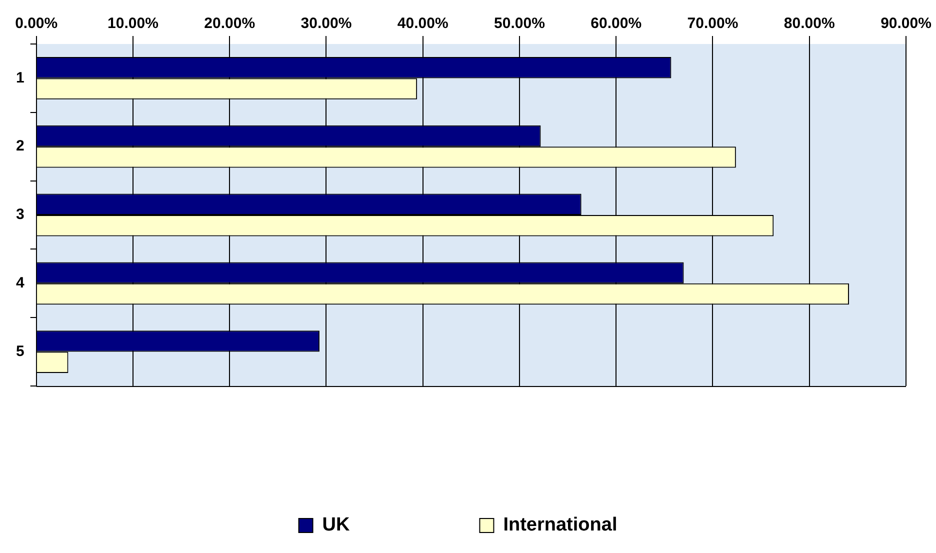  Describe the element at coordinates (36, 23) in the screenshot. I see `x-tick-label: 0.00%` at that location.